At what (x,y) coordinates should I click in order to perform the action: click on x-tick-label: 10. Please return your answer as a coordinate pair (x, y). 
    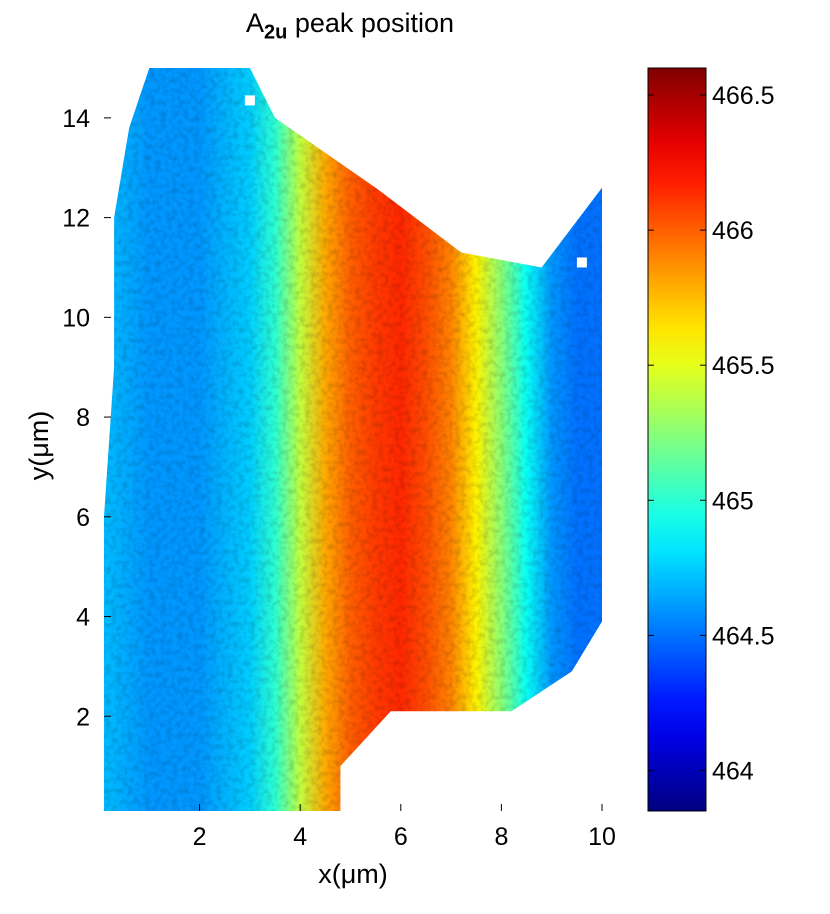
    Looking at the image, I should click on (602, 837).